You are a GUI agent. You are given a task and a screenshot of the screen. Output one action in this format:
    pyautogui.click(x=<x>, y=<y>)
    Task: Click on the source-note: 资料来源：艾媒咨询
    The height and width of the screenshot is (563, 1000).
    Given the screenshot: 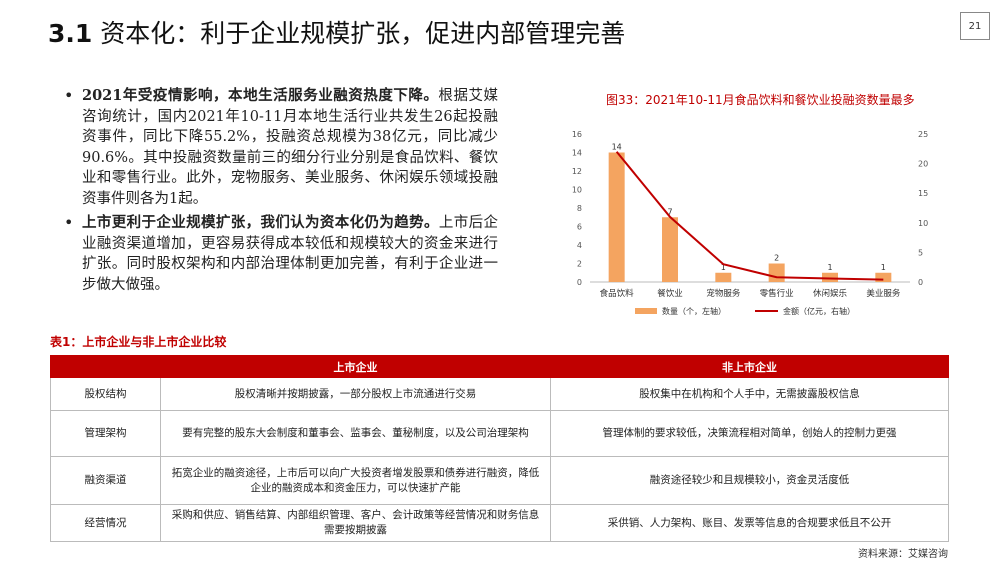 What is the action you would take?
    pyautogui.click(x=903, y=554)
    